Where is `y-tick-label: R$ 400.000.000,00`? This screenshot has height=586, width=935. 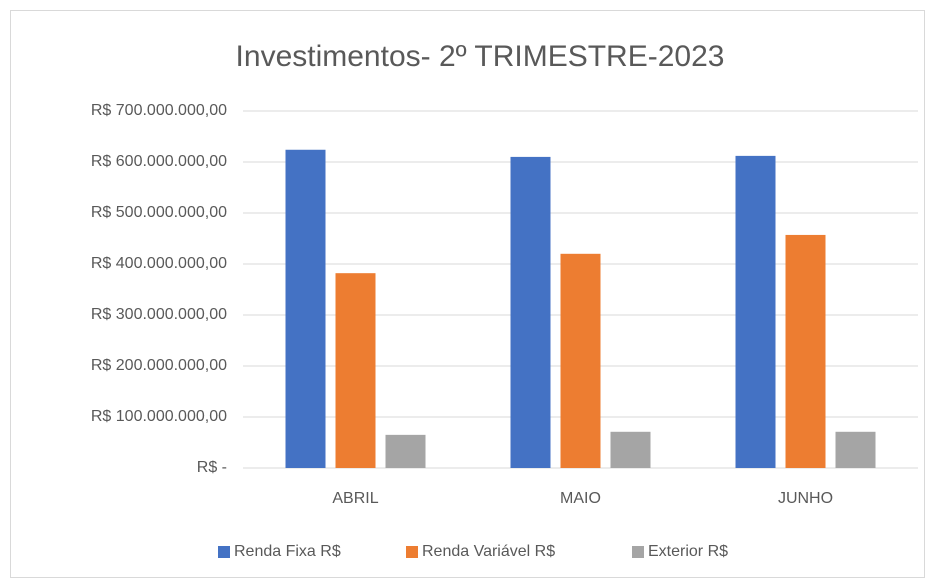
y-tick-label: R$ 400.000.000,00 is located at coordinates (159, 263).